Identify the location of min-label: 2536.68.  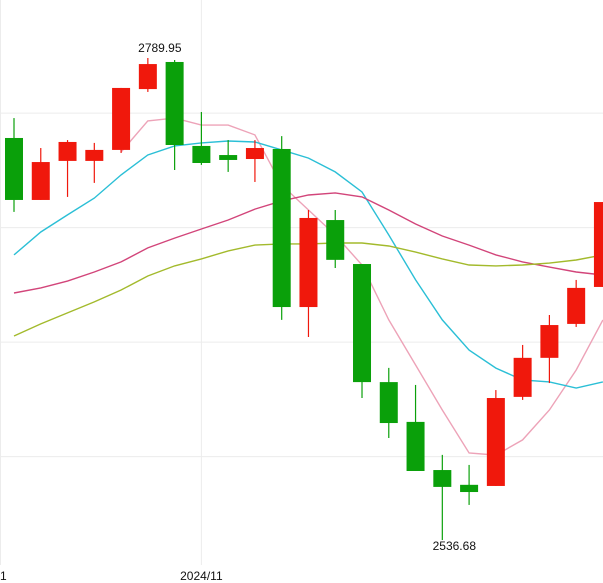
(455, 546).